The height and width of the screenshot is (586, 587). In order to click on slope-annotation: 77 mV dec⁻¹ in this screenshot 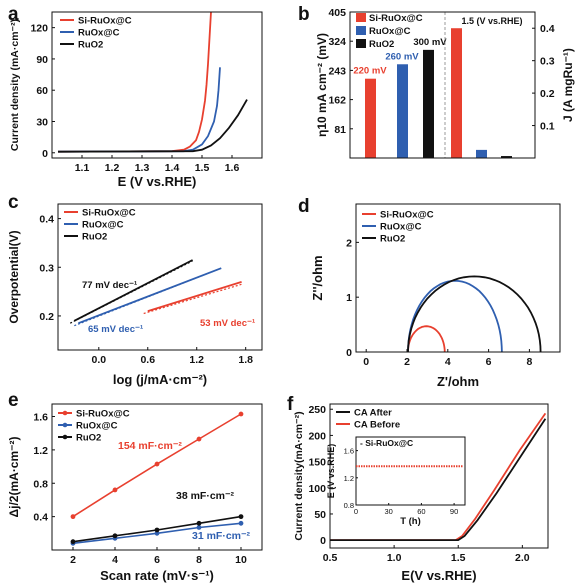, I will do `click(109, 285)`.